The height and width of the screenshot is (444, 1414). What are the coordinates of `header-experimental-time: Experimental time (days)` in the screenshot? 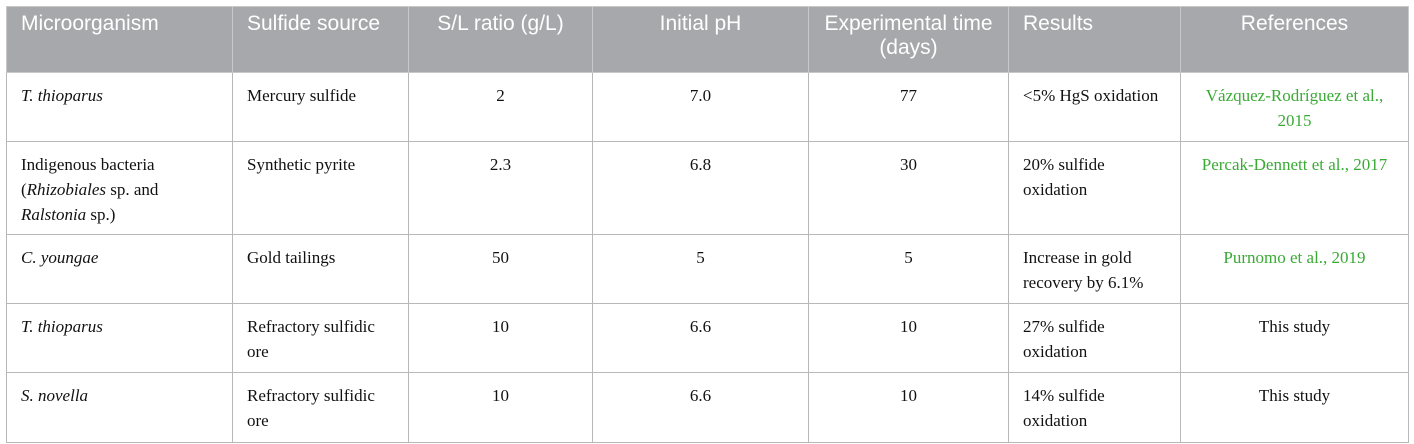 It's located at (908, 39).